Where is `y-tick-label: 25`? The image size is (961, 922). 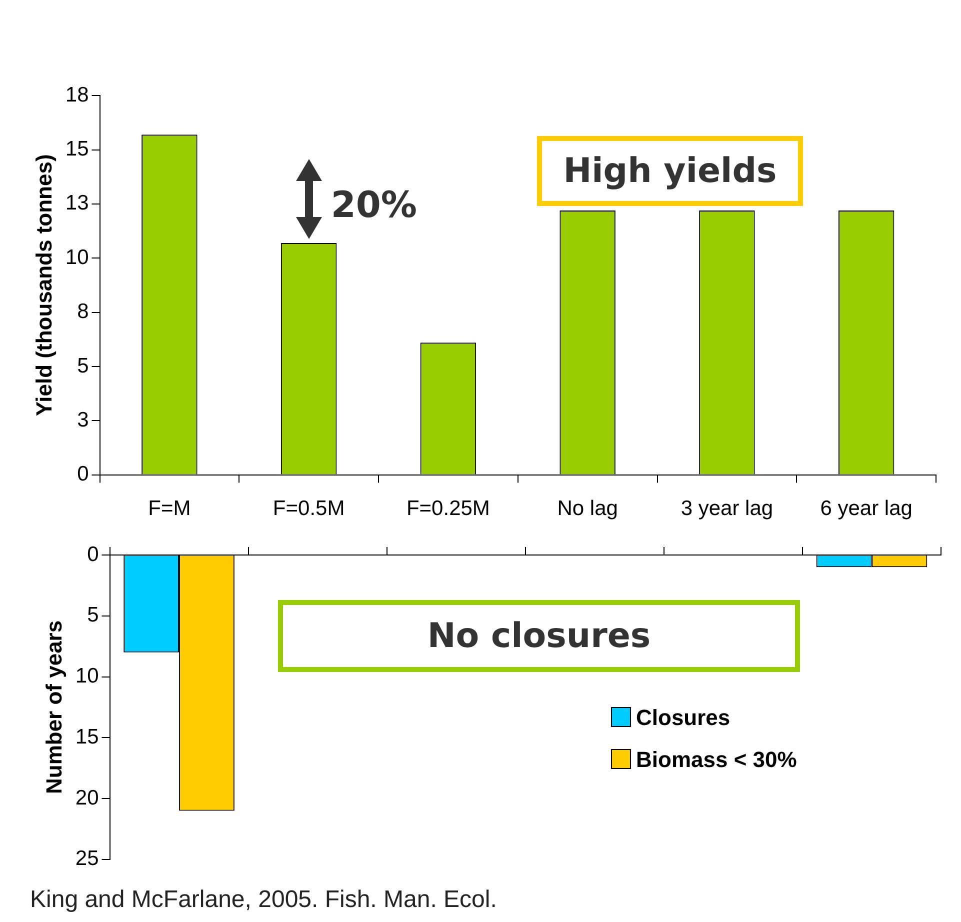
y-tick-label: 25 is located at coordinates (87, 858).